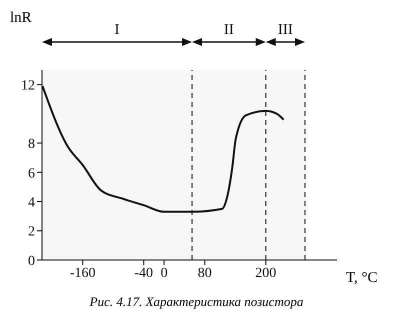 This screenshot has height=330, width=393. What do you see at coordinates (205, 273) in the screenshot?
I see `x-tick-label: 80` at bounding box center [205, 273].